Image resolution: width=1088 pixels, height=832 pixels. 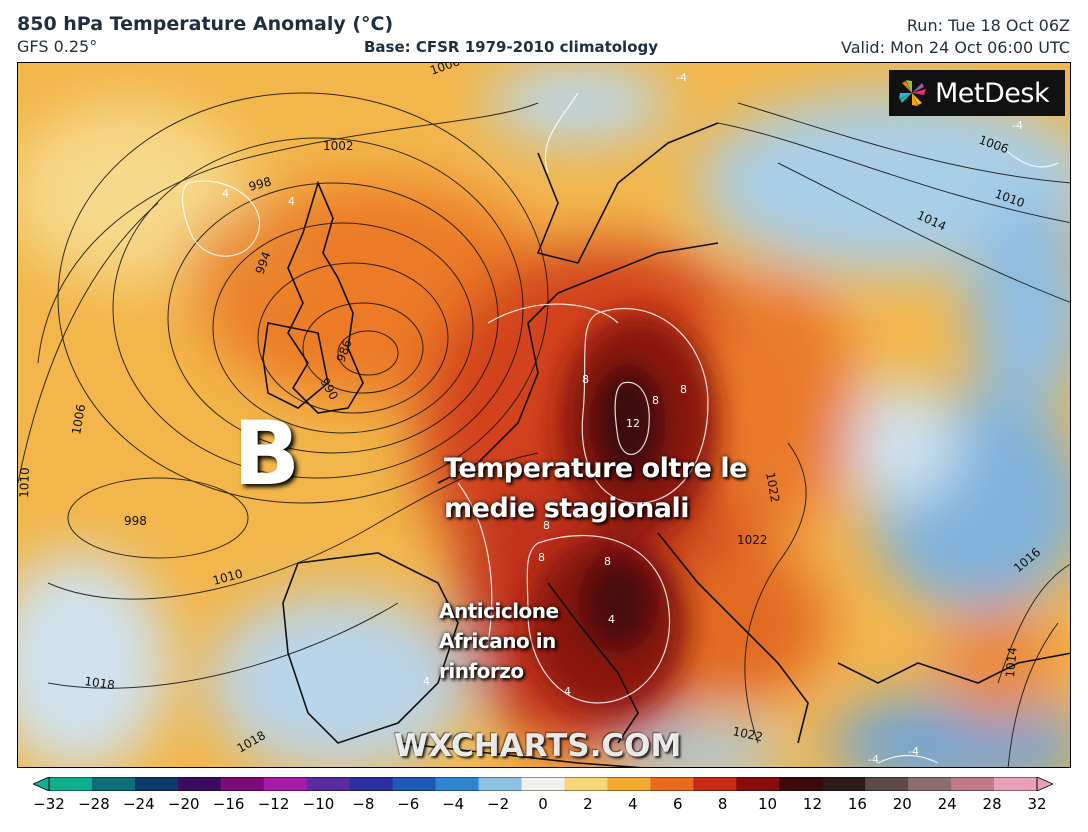 I want to click on colorbar-tick-label: 20, so click(x=902, y=804).